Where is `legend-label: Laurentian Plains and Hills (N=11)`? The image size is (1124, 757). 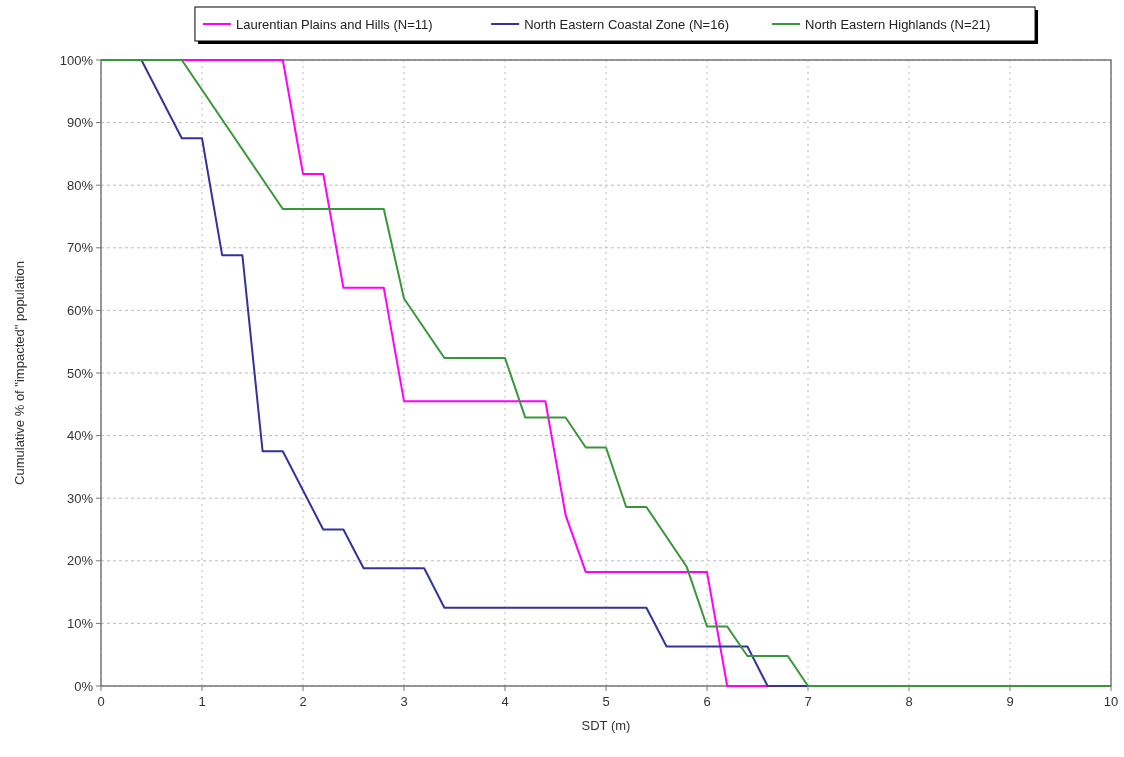
legend-label: Laurentian Plains and Hills (N=11) is located at coordinates (334, 24).